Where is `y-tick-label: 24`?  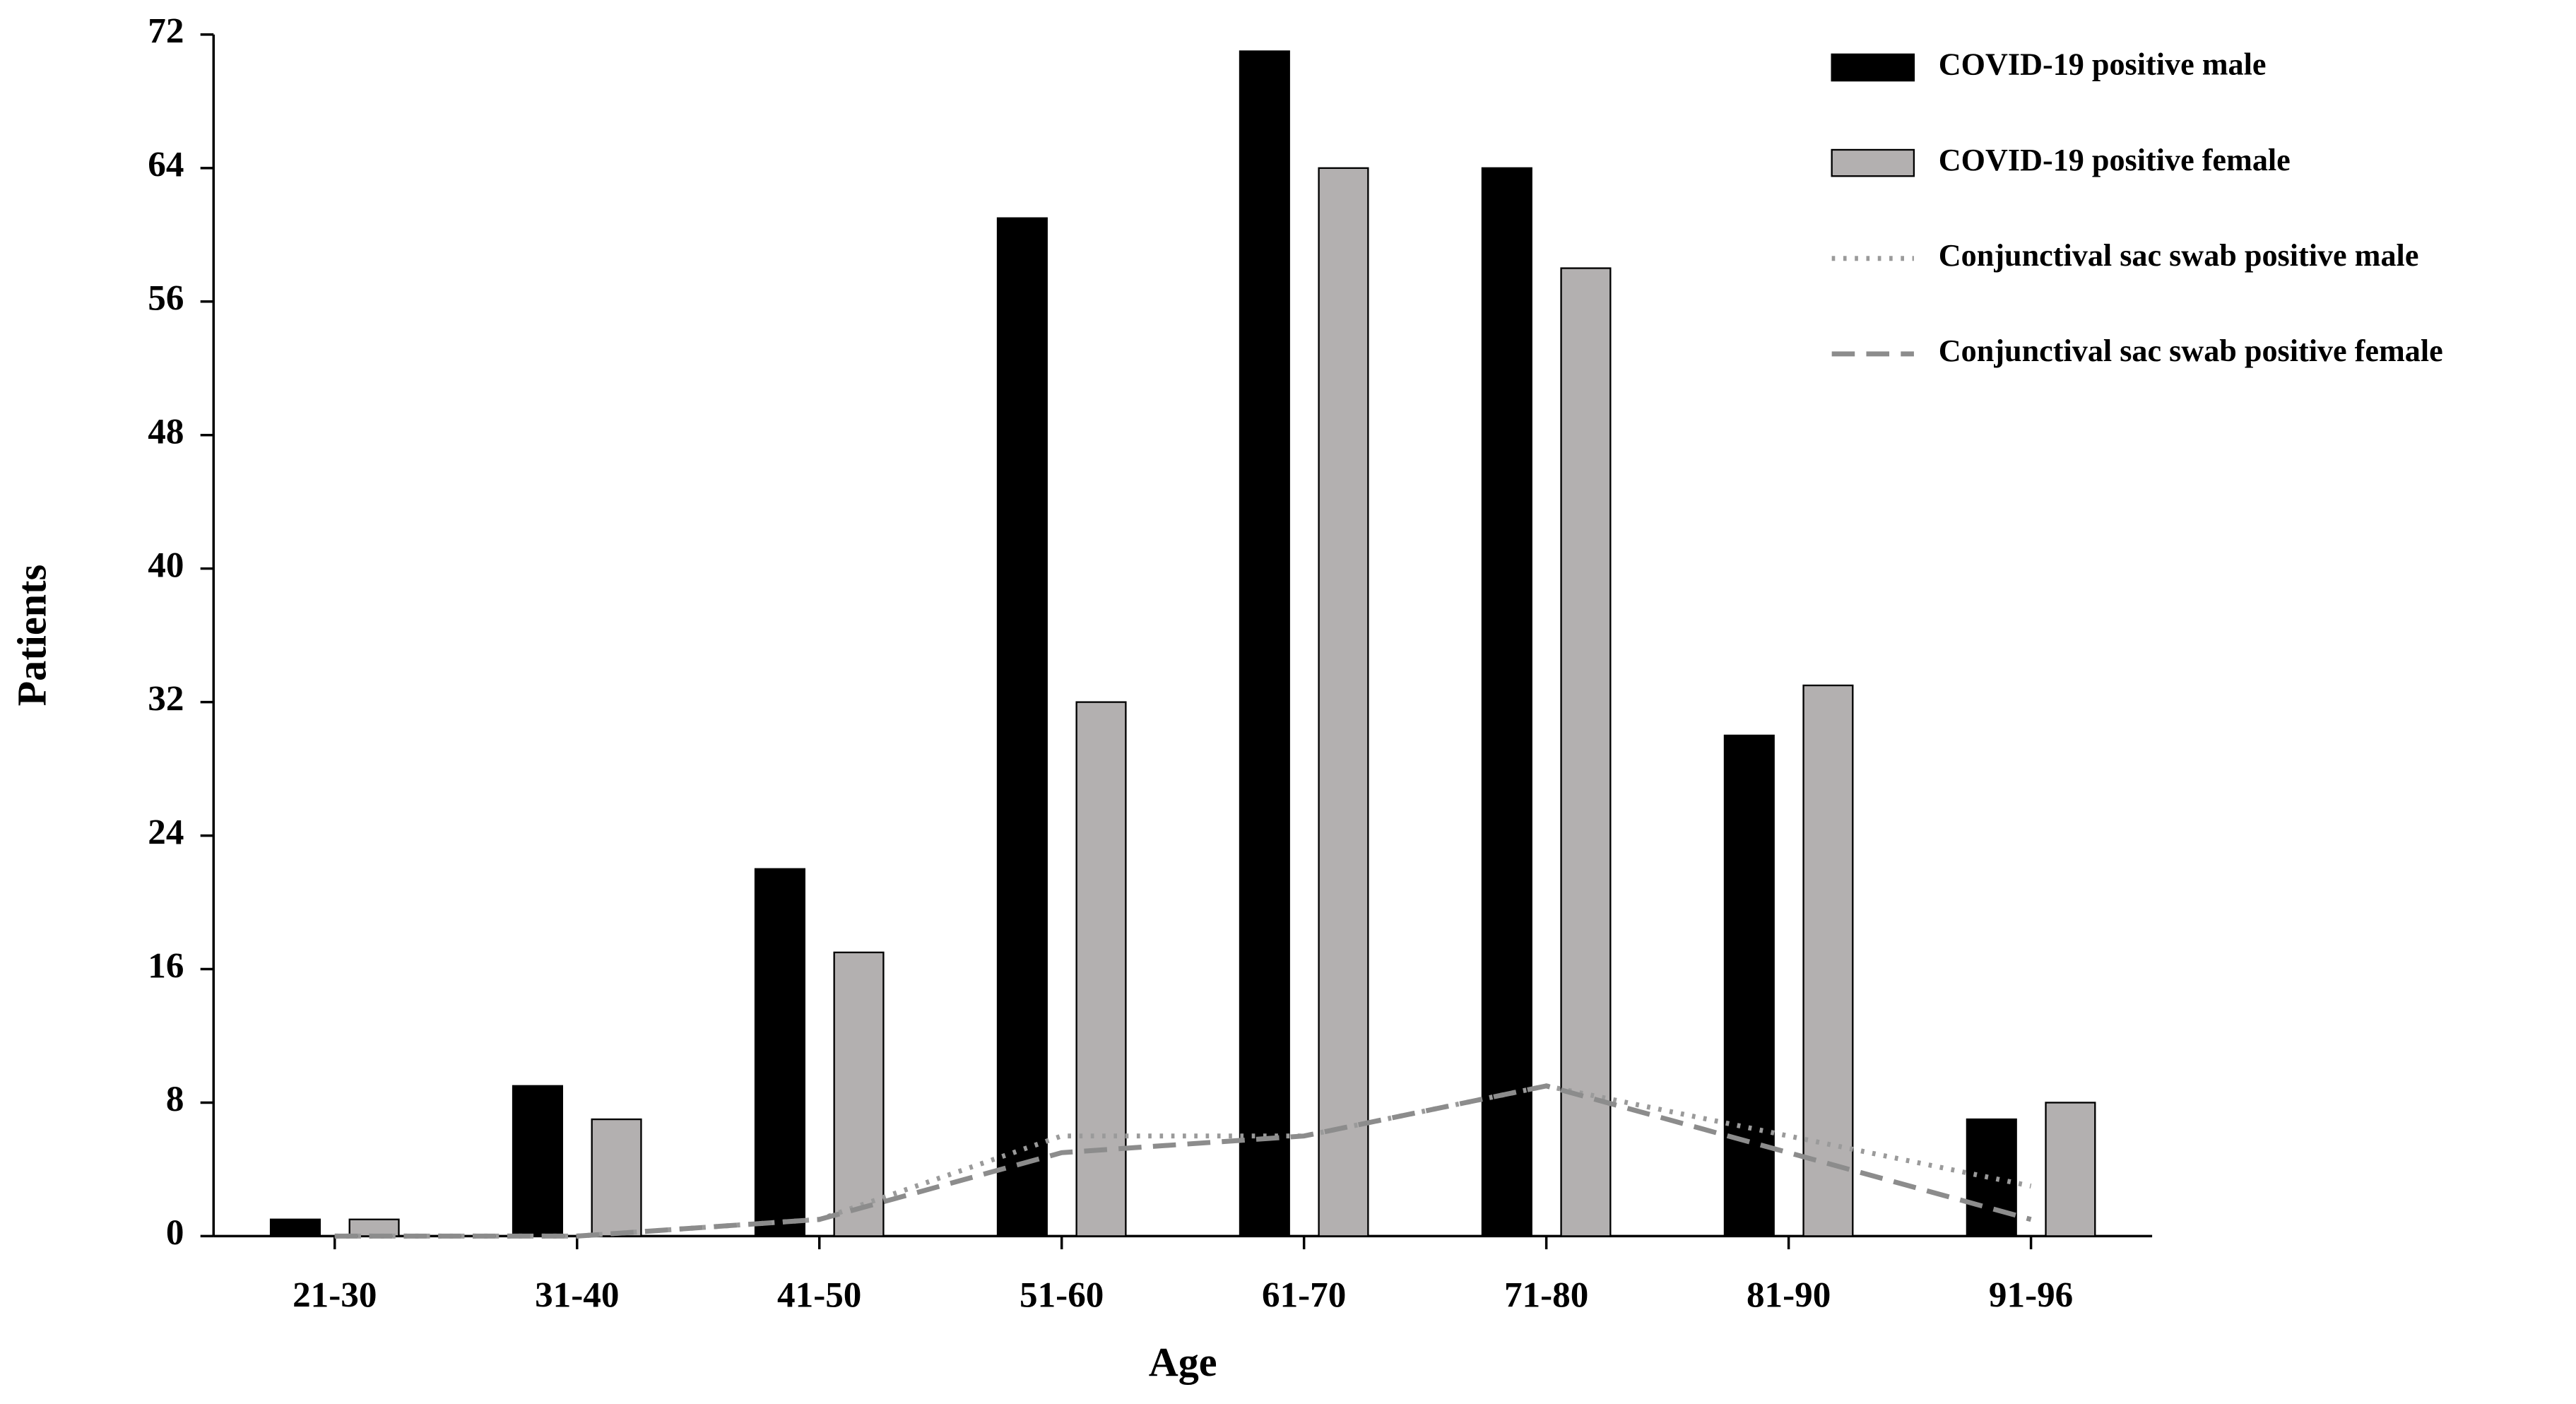 y-tick-label: 24 is located at coordinates (166, 832).